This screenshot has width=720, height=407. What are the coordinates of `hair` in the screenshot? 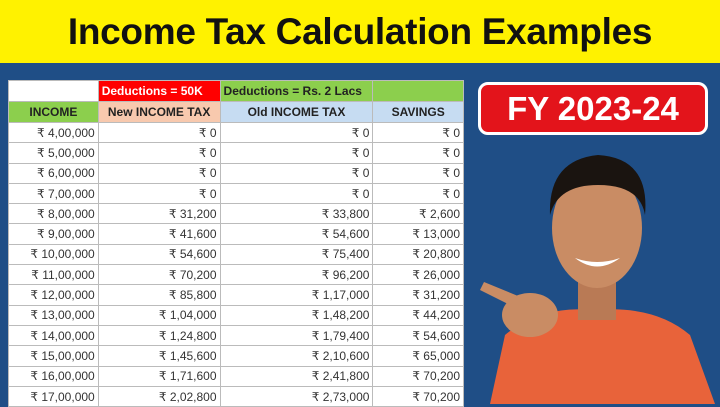 It's located at (597, 185).